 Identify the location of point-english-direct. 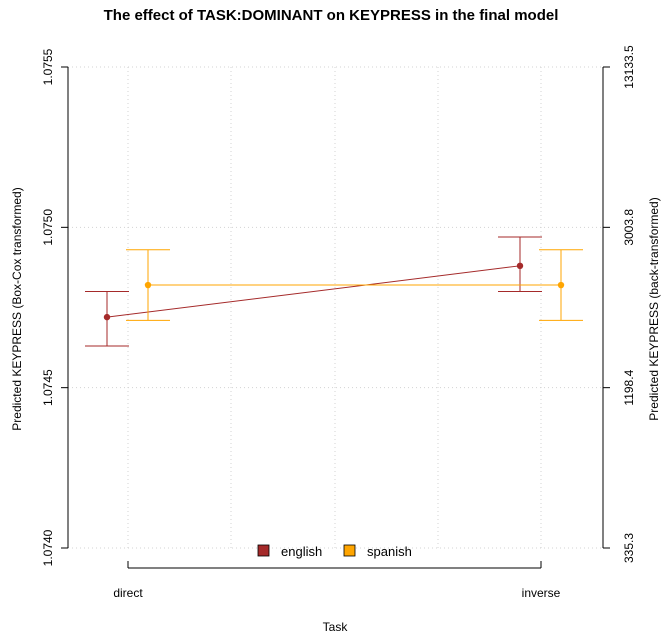
(107, 317).